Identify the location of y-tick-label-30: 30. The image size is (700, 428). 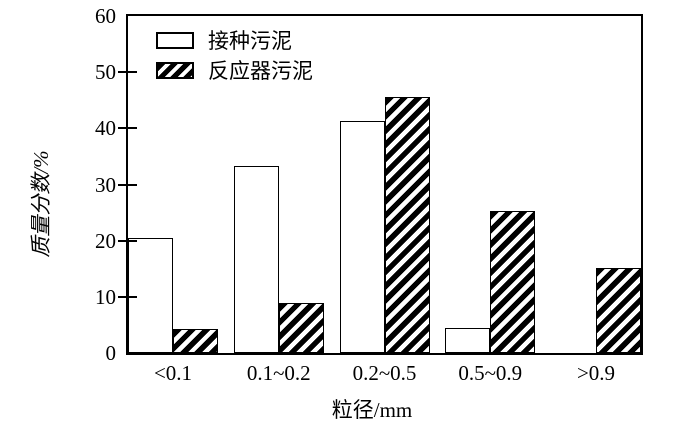
(105, 184).